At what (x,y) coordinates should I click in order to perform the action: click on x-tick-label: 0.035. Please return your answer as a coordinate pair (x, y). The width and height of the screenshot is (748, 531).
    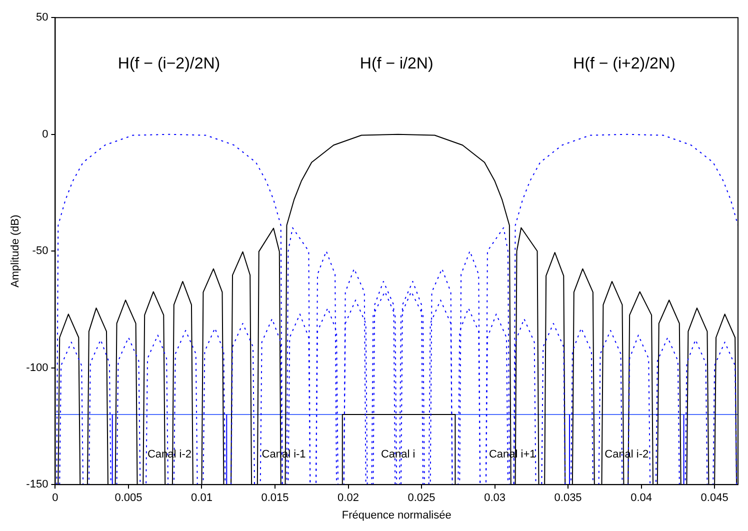
    Looking at the image, I should click on (568, 498).